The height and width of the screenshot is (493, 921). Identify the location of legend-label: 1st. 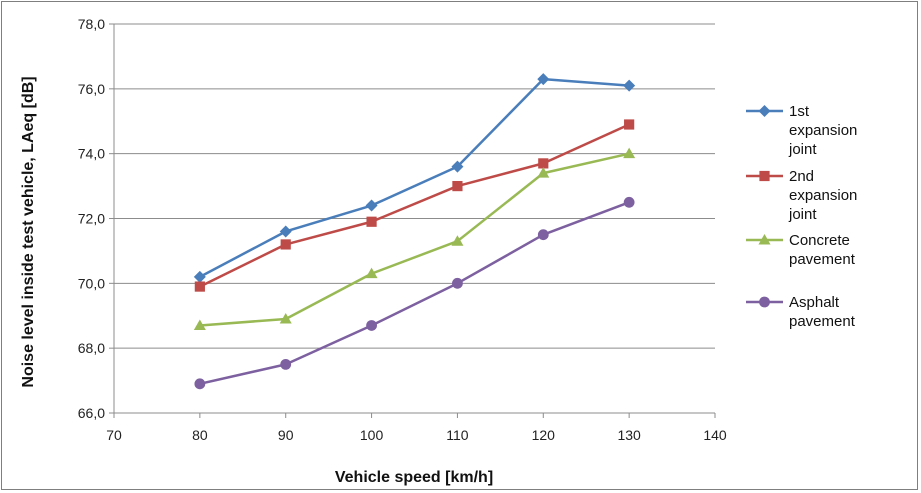
(799, 111).